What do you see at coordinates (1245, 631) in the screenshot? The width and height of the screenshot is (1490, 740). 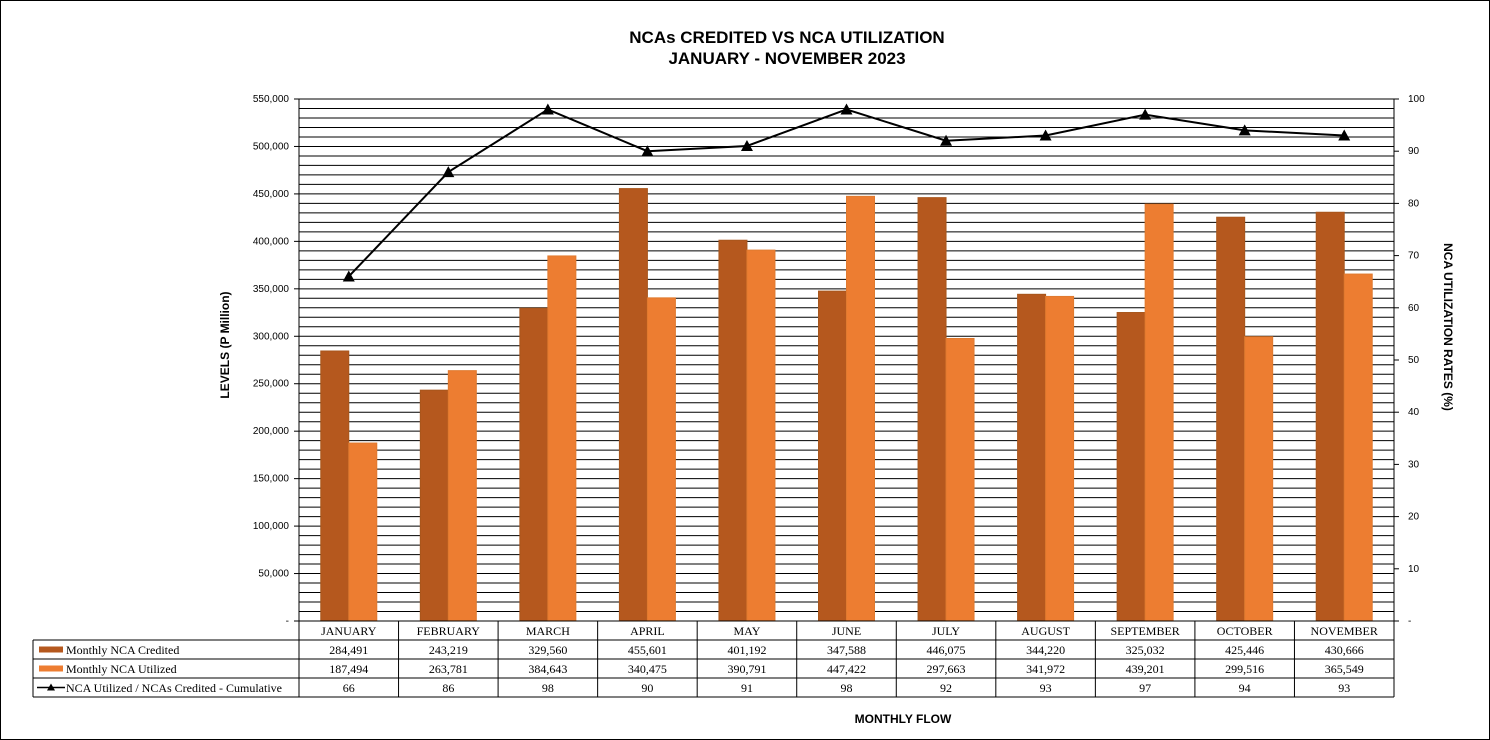 I see `x-tick-label: OCTOBER` at bounding box center [1245, 631].